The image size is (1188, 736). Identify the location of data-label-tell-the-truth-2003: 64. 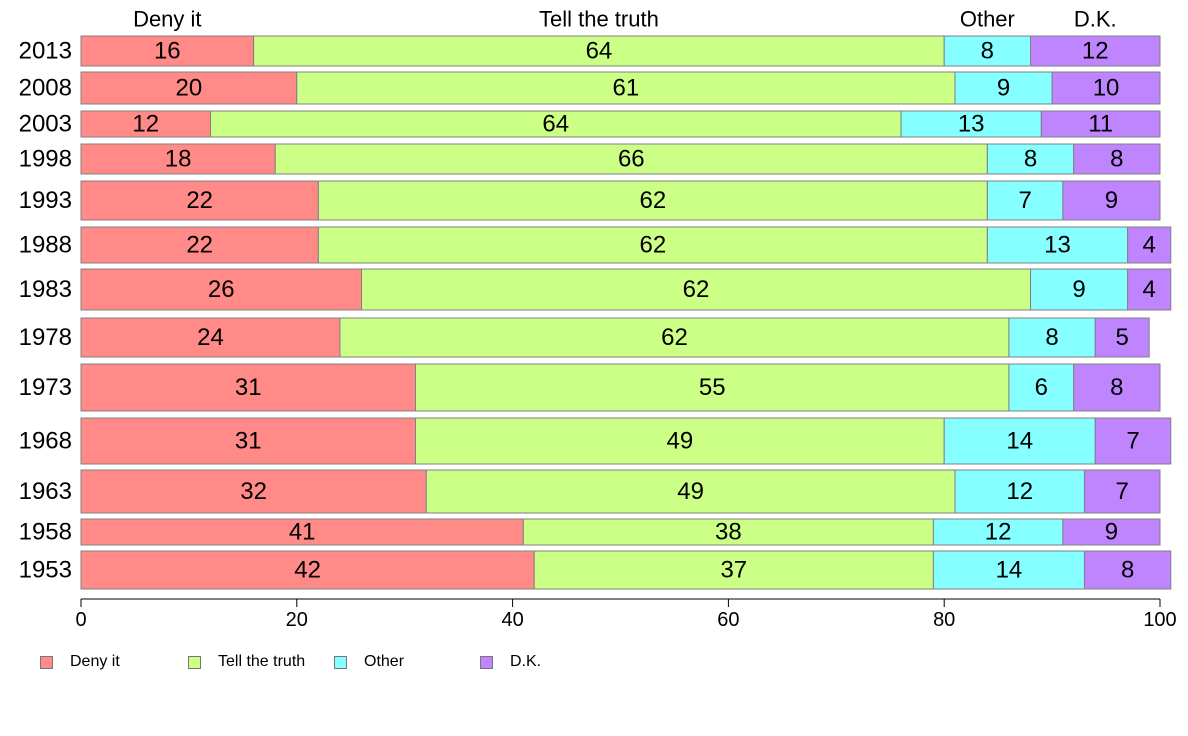
(555, 124).